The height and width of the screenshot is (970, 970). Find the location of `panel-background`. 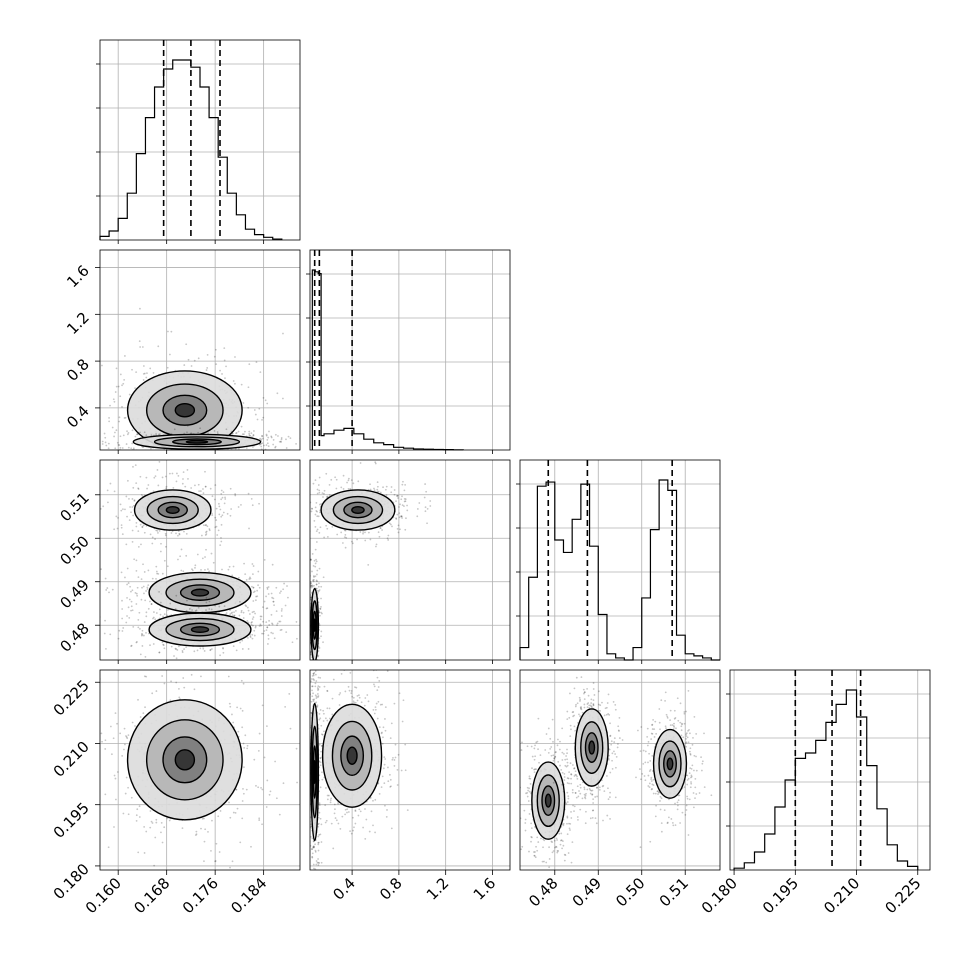

panel-background is located at coordinates (410, 560).